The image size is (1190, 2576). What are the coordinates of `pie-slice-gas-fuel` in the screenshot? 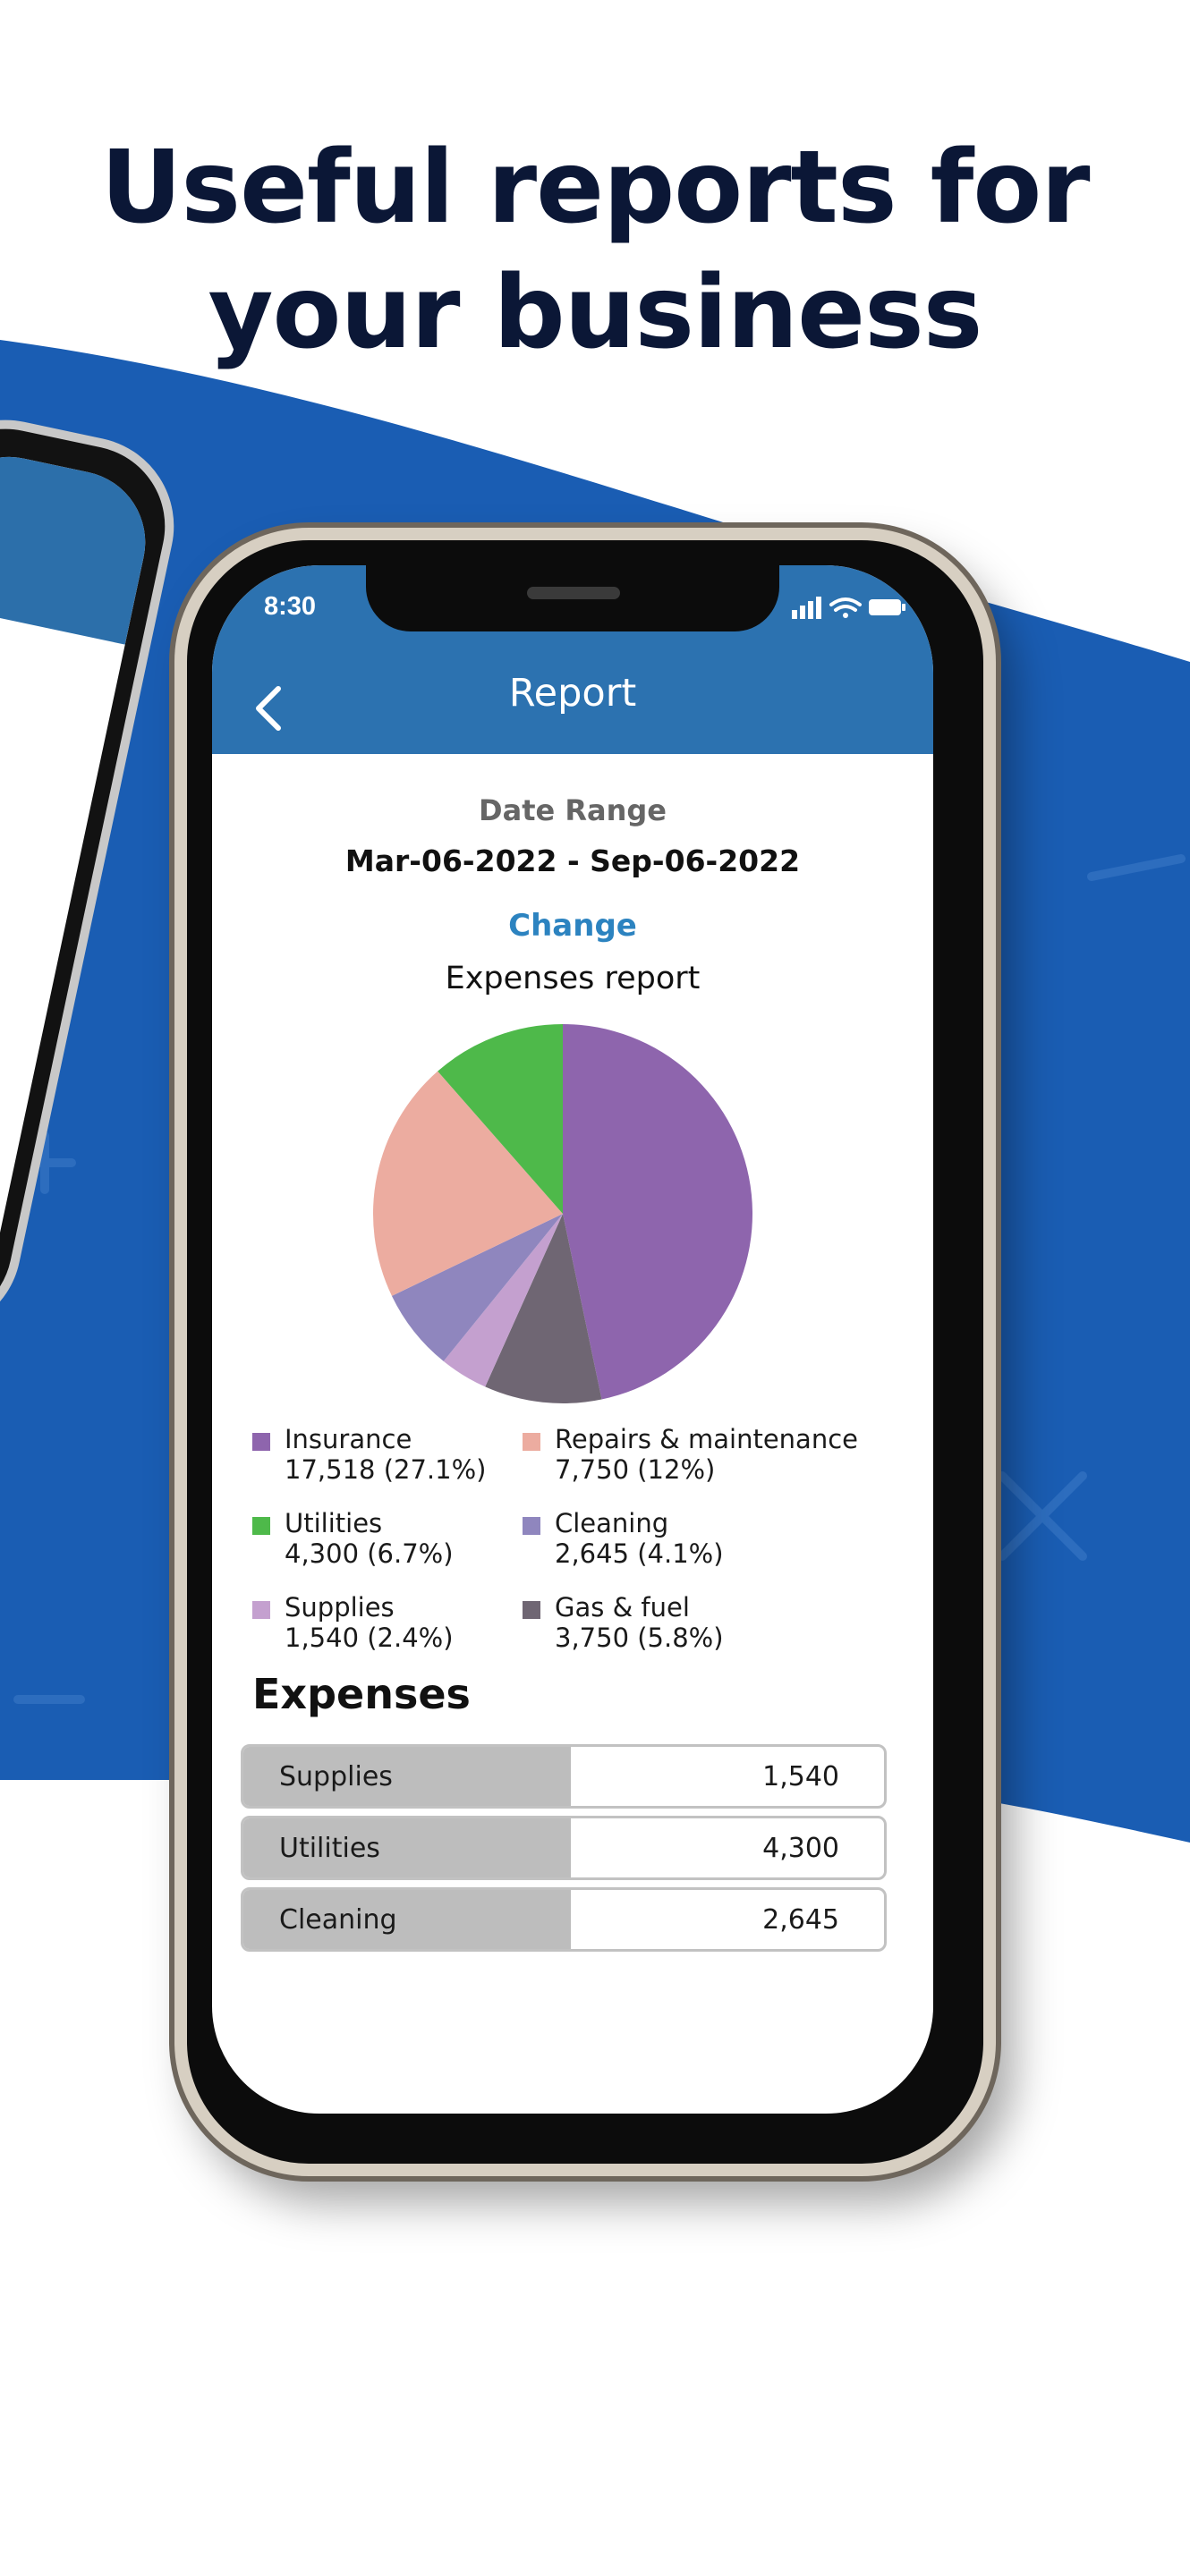 It's located at (543, 1308).